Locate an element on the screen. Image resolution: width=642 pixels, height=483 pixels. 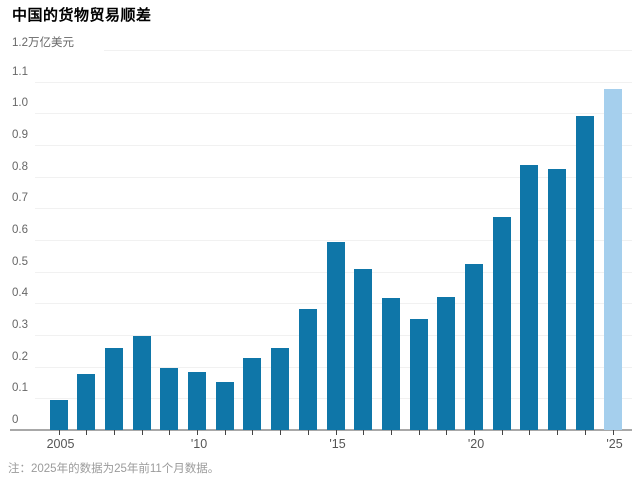
y-axis-label-0: 0 is located at coordinates (15, 420).